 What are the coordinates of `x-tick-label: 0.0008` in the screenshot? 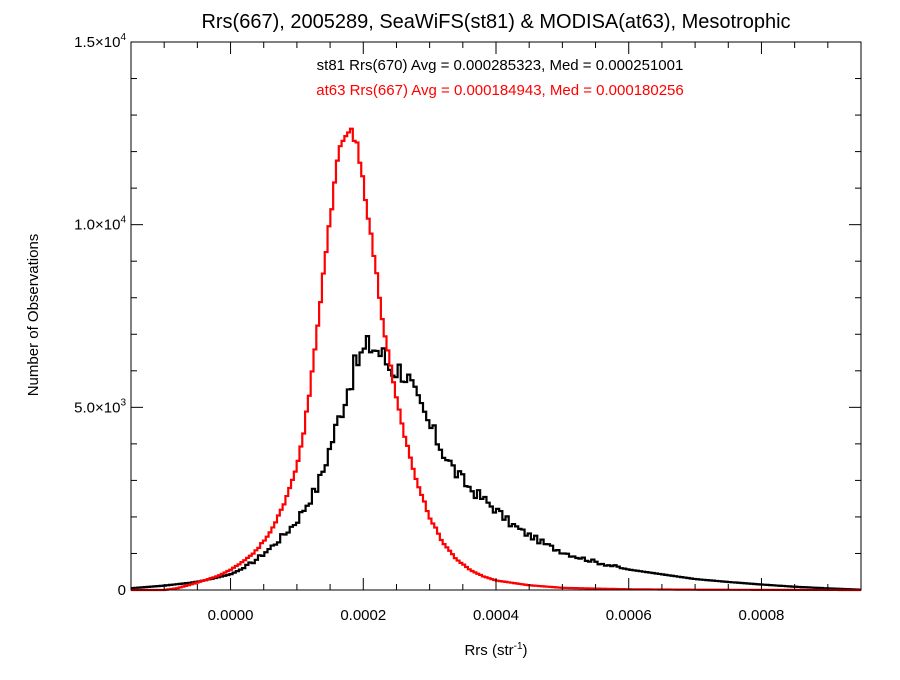 It's located at (762, 615).